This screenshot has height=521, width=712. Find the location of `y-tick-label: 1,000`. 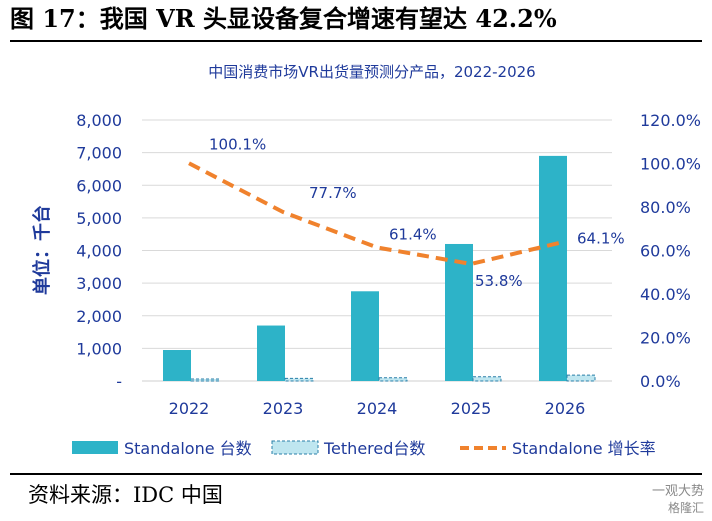

y-tick-label: 1,000 is located at coordinates (99, 348).